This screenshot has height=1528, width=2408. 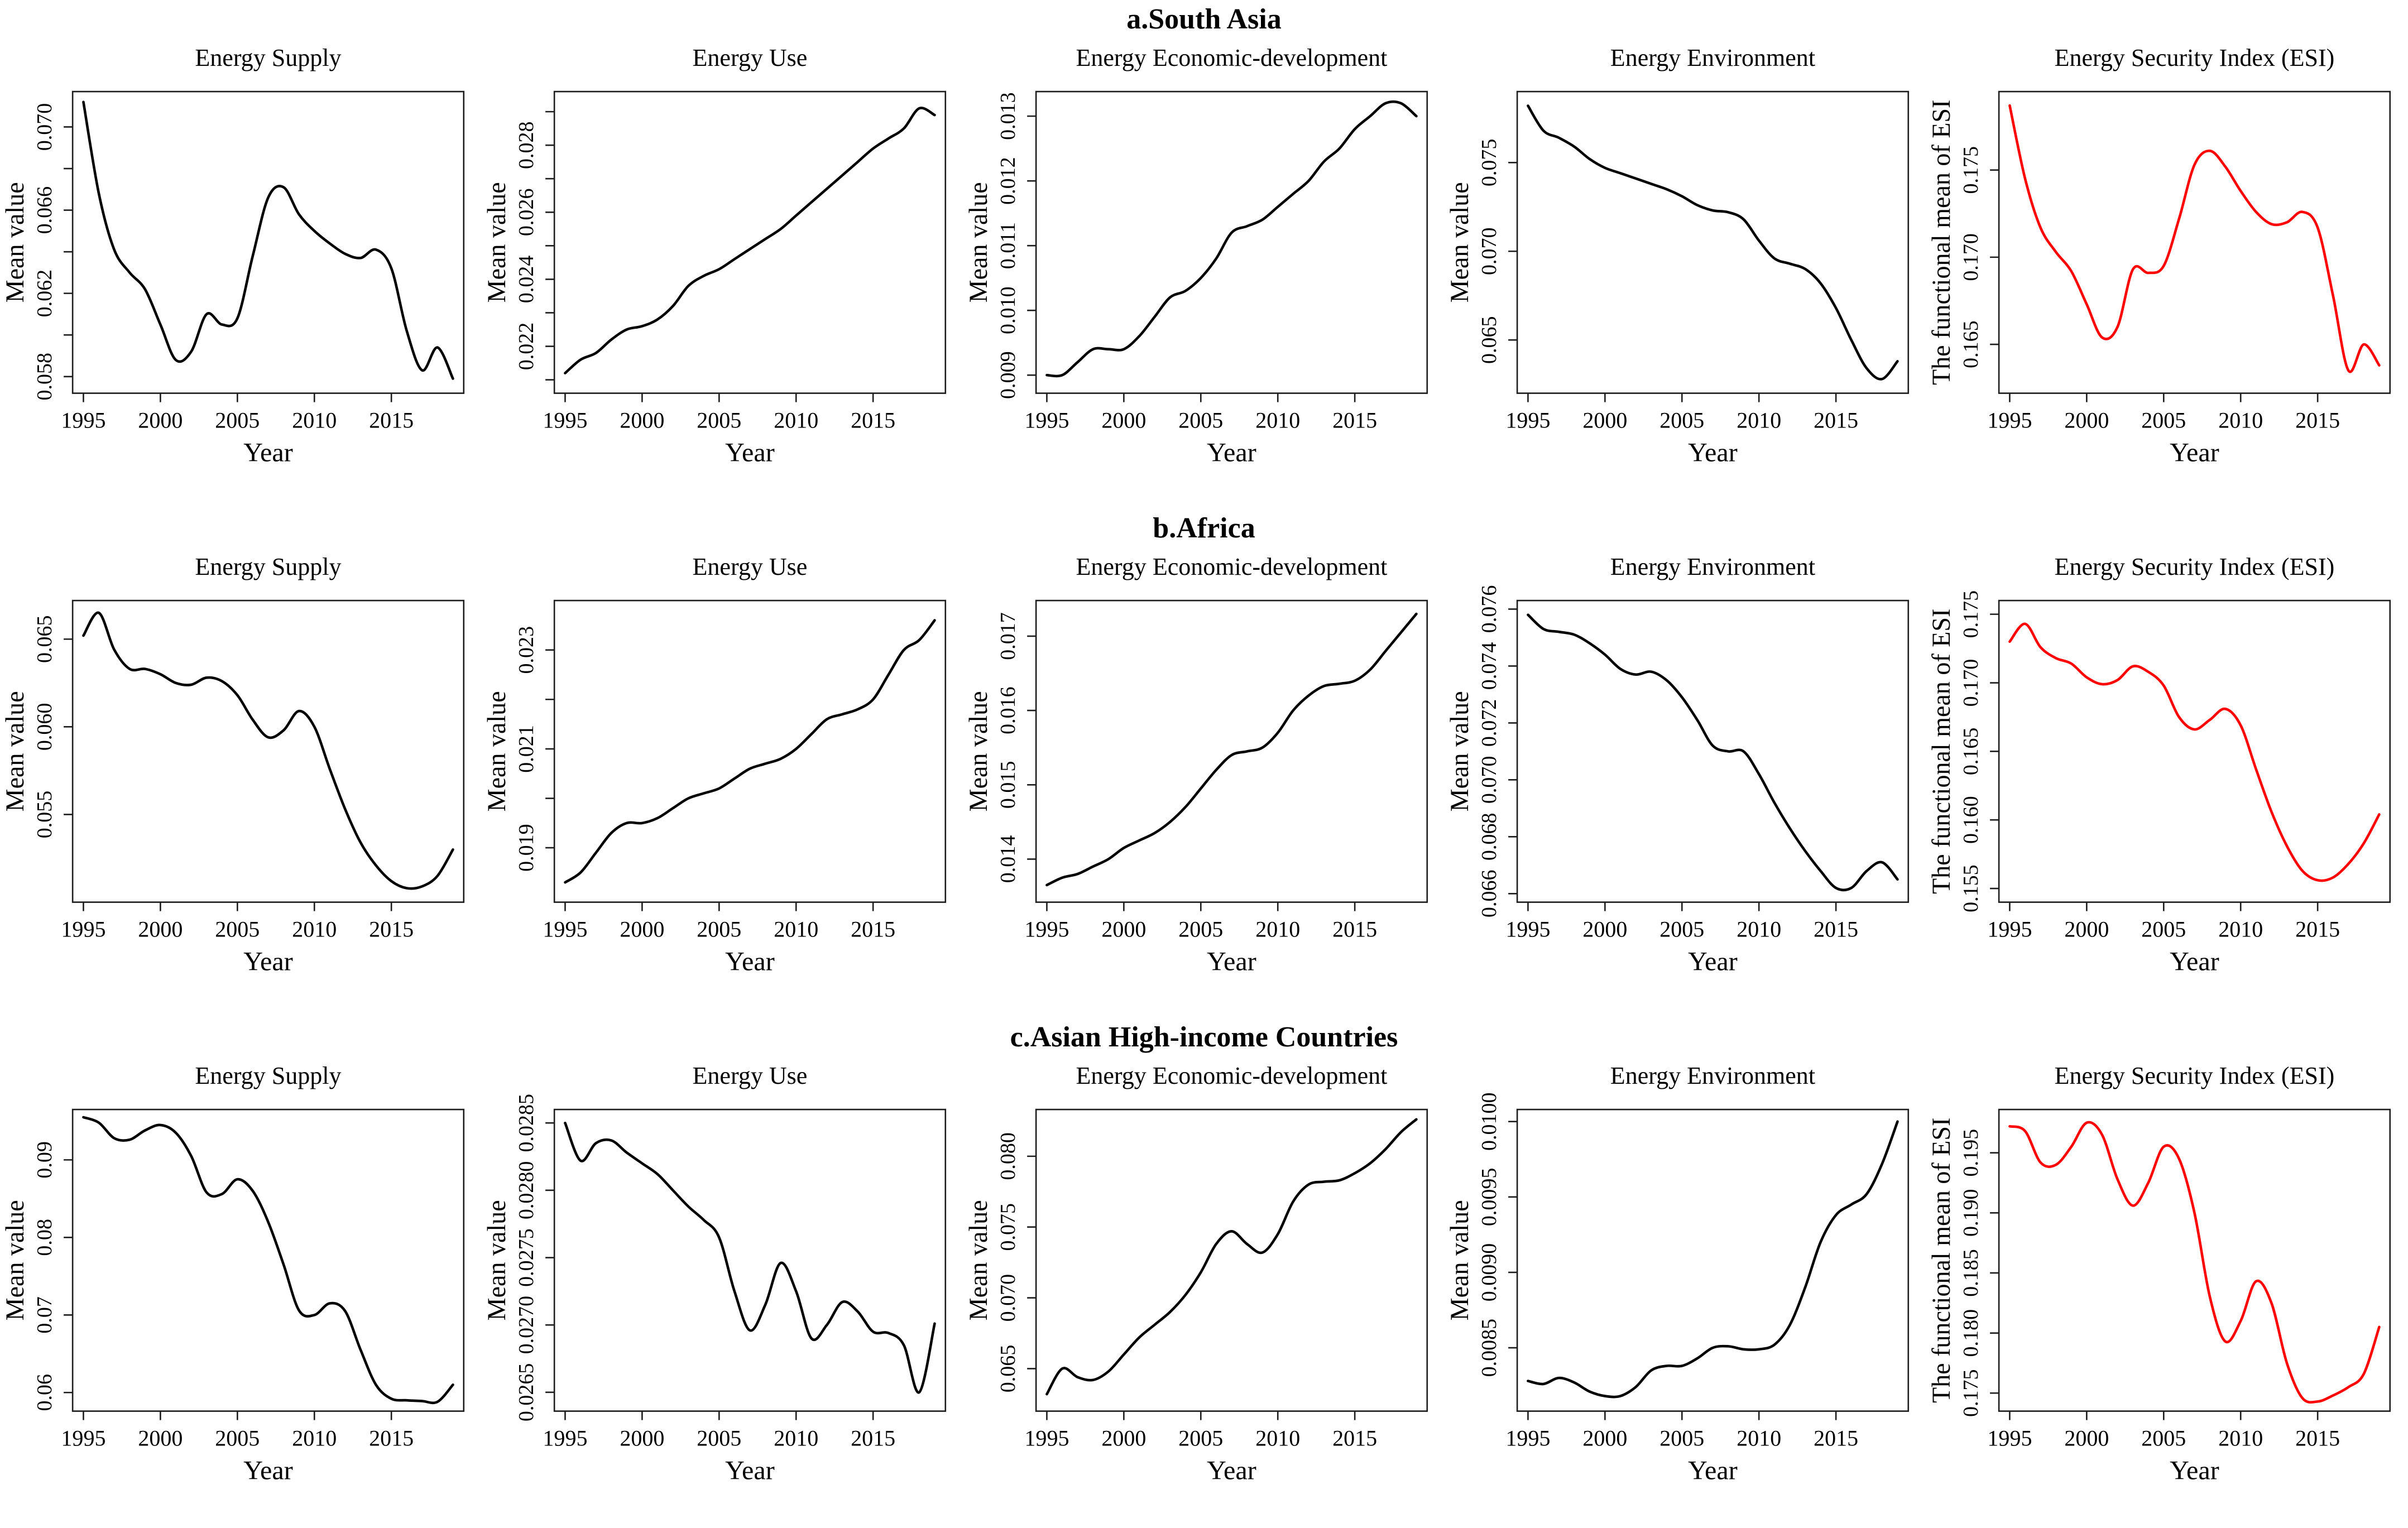 What do you see at coordinates (750, 1075) in the screenshot?
I see `svg-text: Energy Use` at bounding box center [750, 1075].